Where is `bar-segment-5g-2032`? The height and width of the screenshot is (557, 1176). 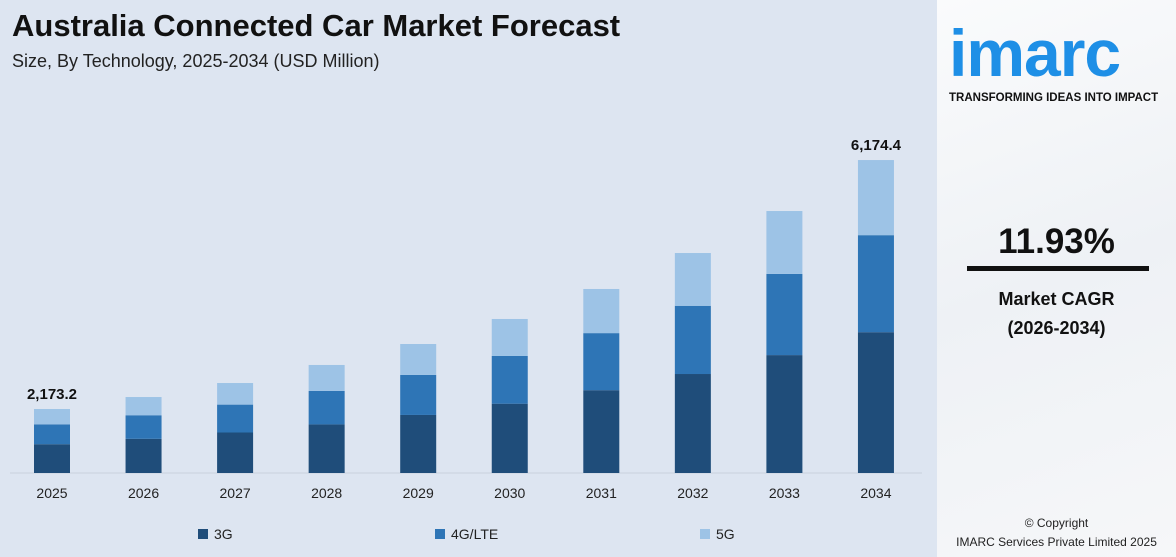
bar-segment-5g-2032 is located at coordinates (692, 279).